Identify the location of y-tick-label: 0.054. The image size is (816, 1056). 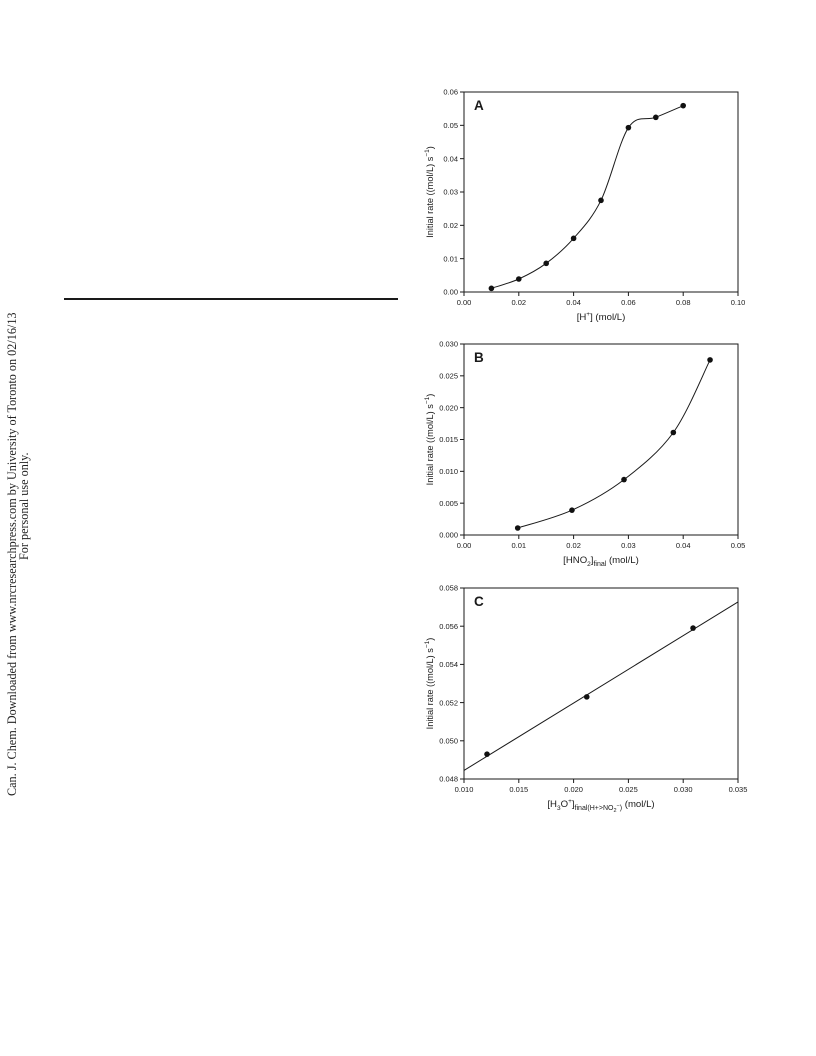
(448, 664).